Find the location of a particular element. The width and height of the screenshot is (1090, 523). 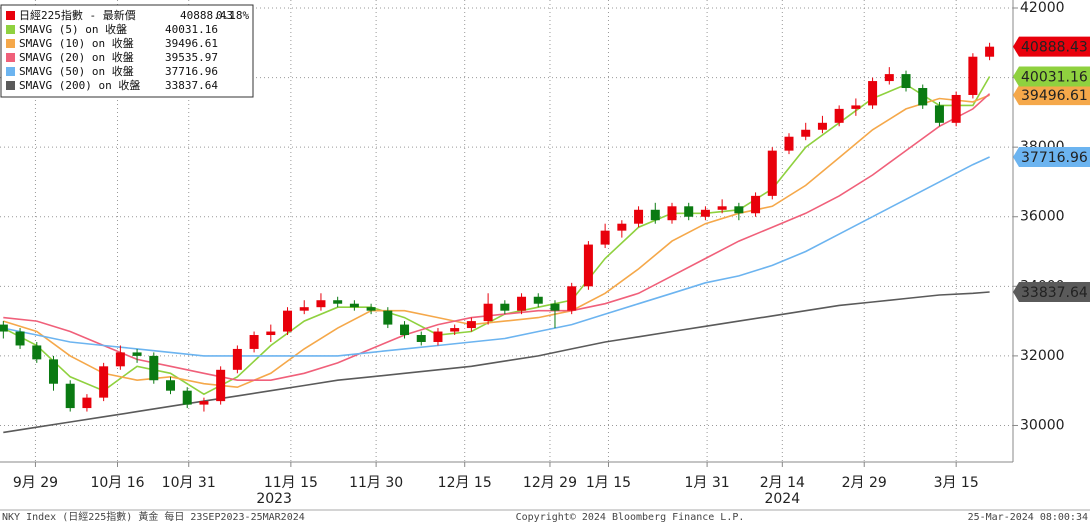

x-tick-label: 2月 29 is located at coordinates (864, 483).